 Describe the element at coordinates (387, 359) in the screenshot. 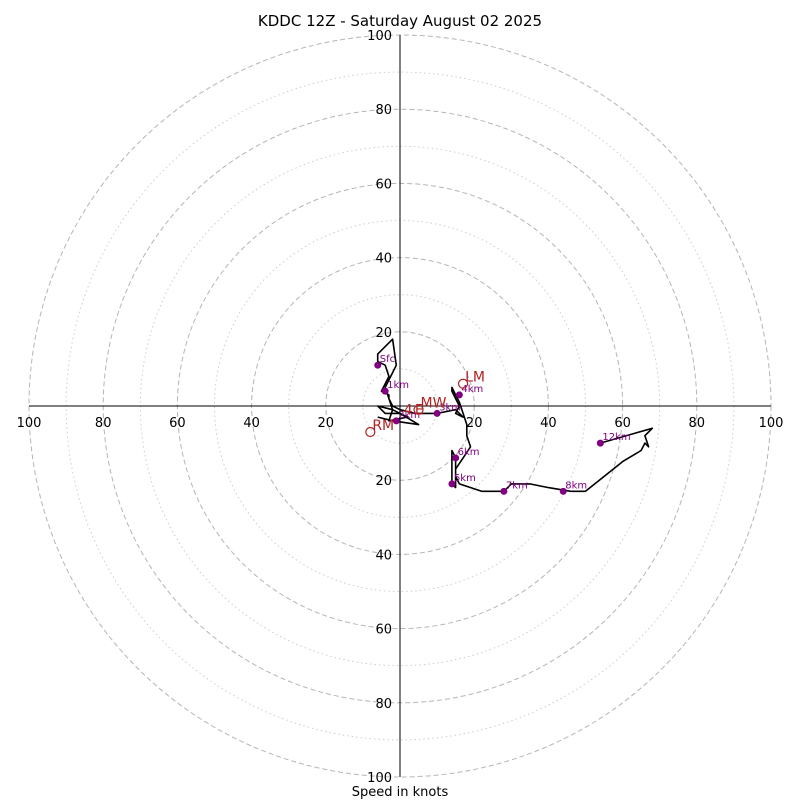

I see `height-label: Sfc` at that location.